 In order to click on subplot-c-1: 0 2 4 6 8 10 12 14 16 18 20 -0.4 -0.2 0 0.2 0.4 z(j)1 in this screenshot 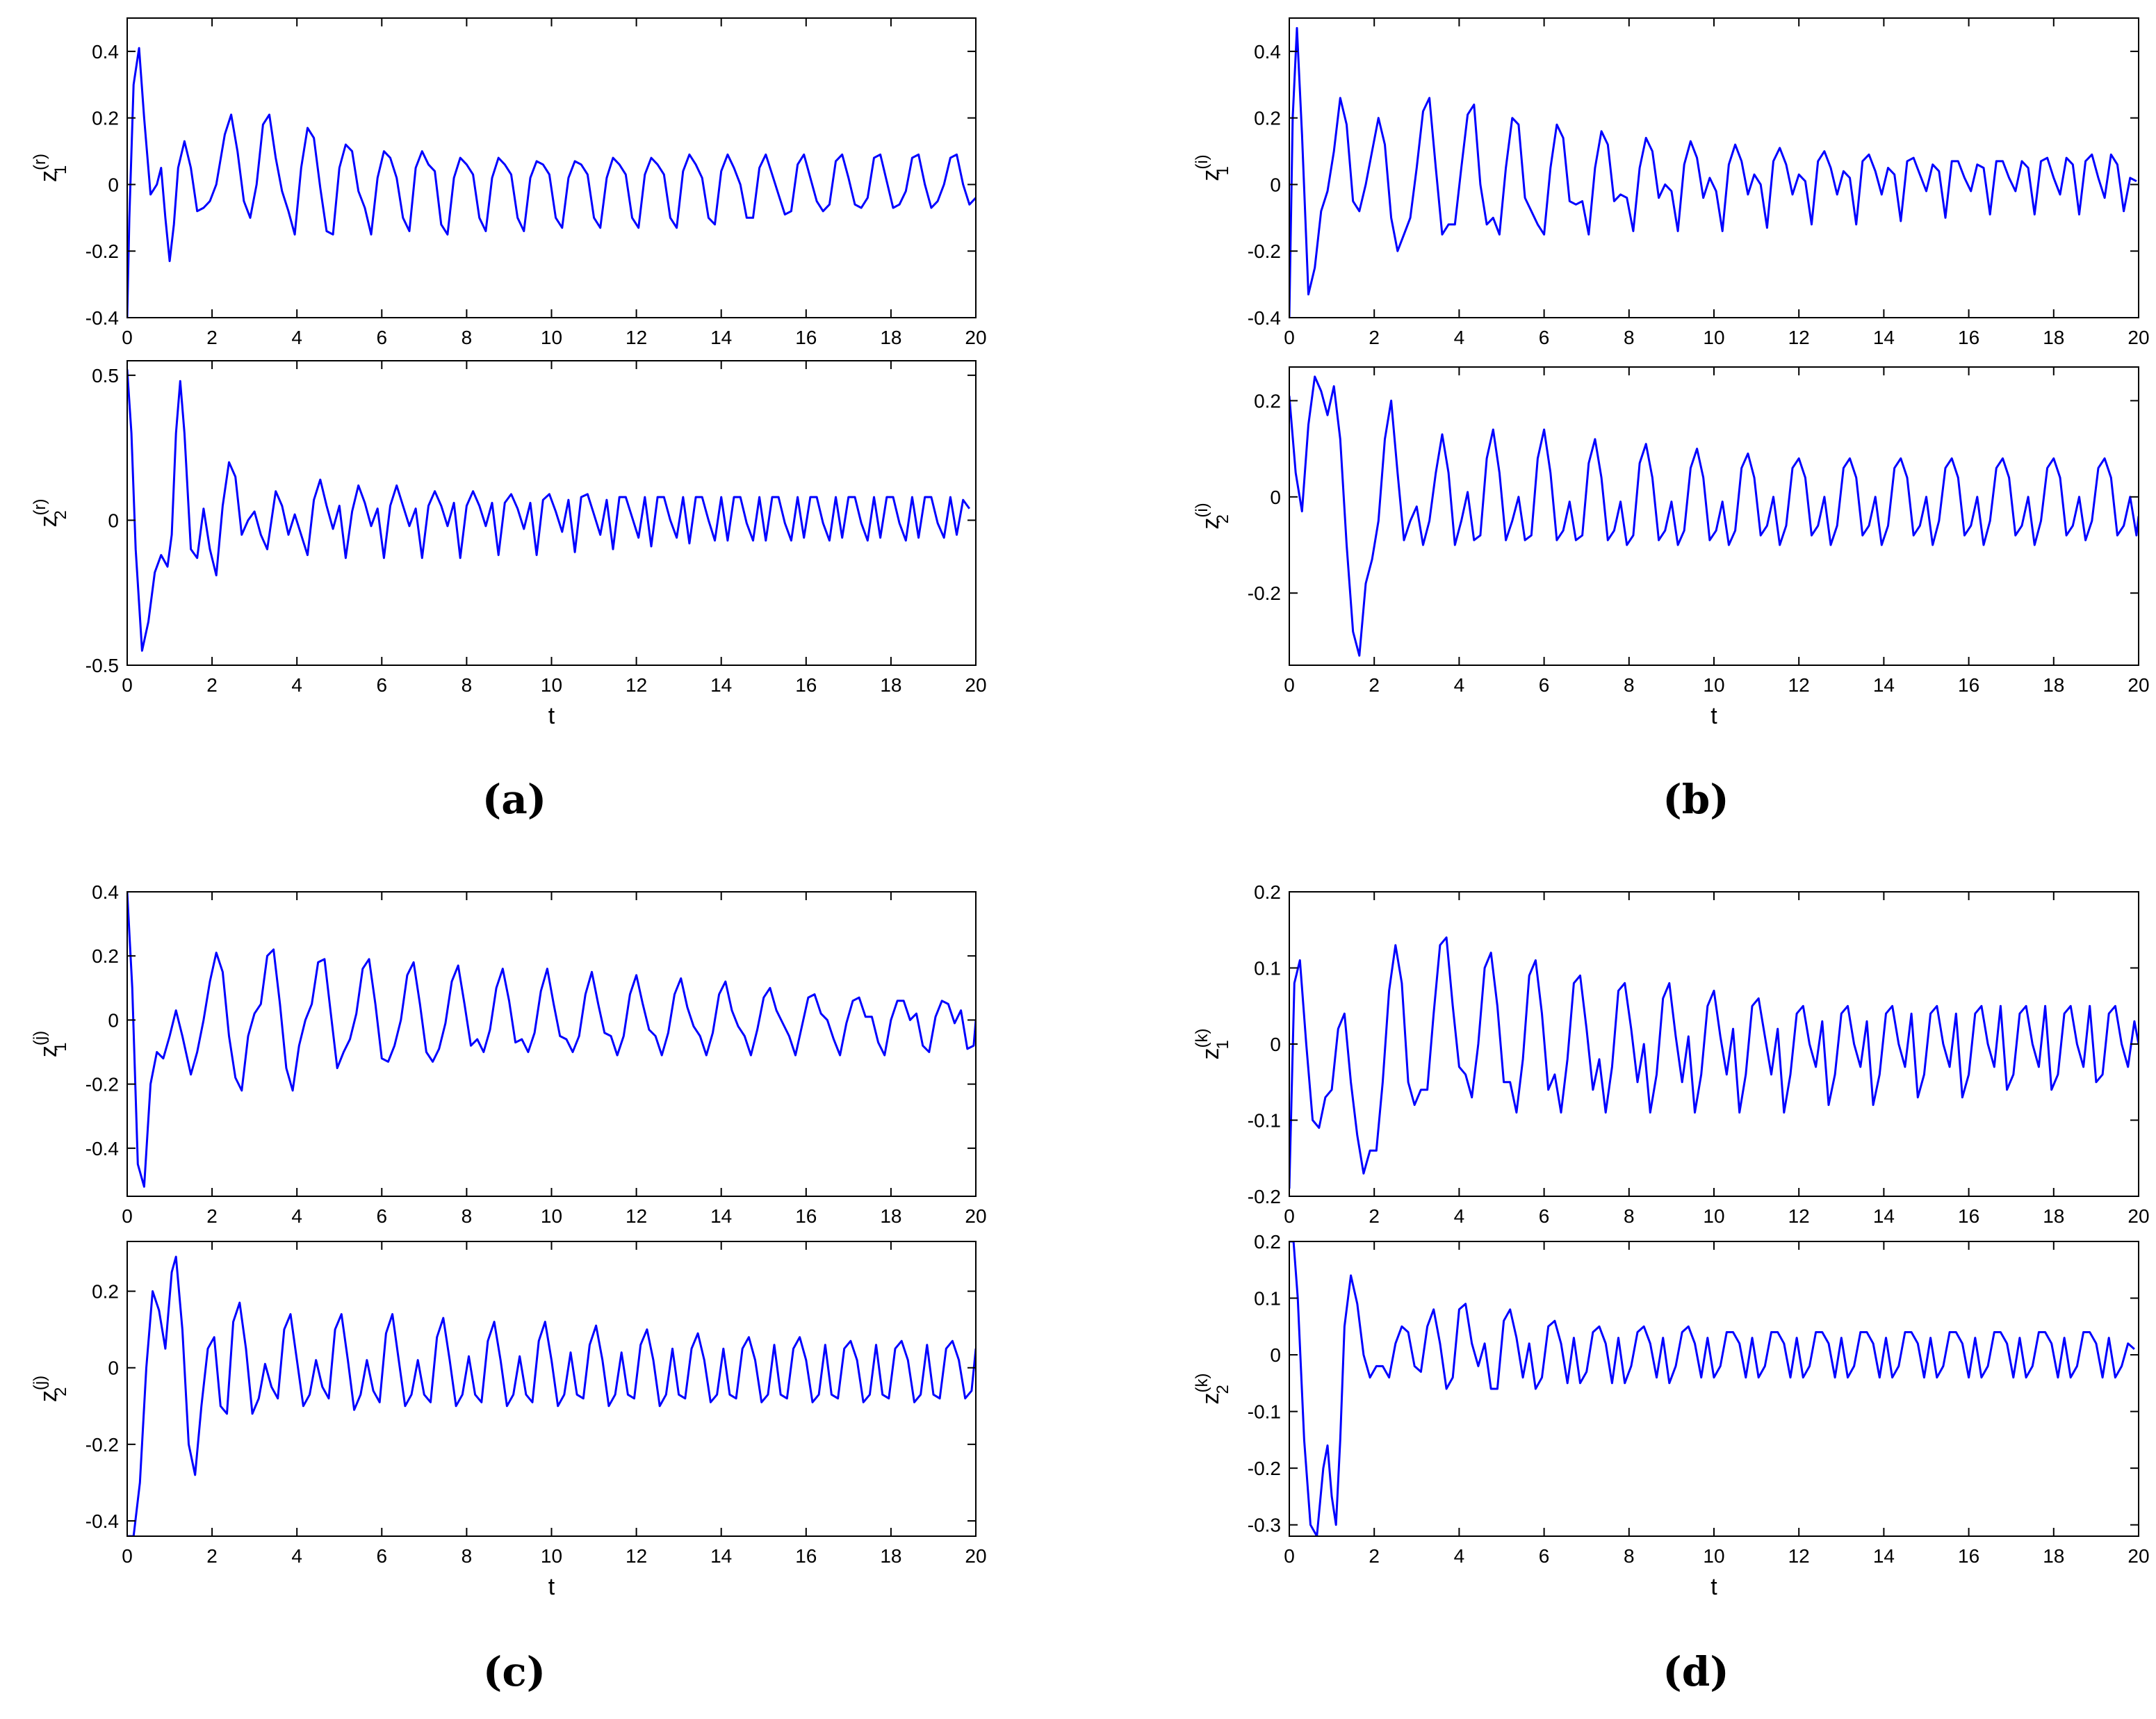, I will do `click(509, 1054)`.